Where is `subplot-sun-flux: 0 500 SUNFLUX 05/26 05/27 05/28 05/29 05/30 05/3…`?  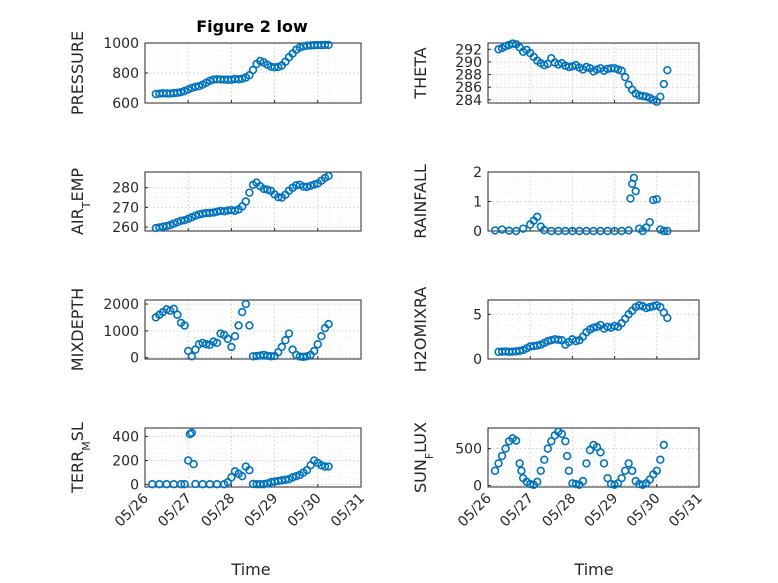
subplot-sun-flux: 0 500 SUNFLUX 05/26 05/27 05/28 05/29 05/30 05/3… is located at coordinates (558, 476).